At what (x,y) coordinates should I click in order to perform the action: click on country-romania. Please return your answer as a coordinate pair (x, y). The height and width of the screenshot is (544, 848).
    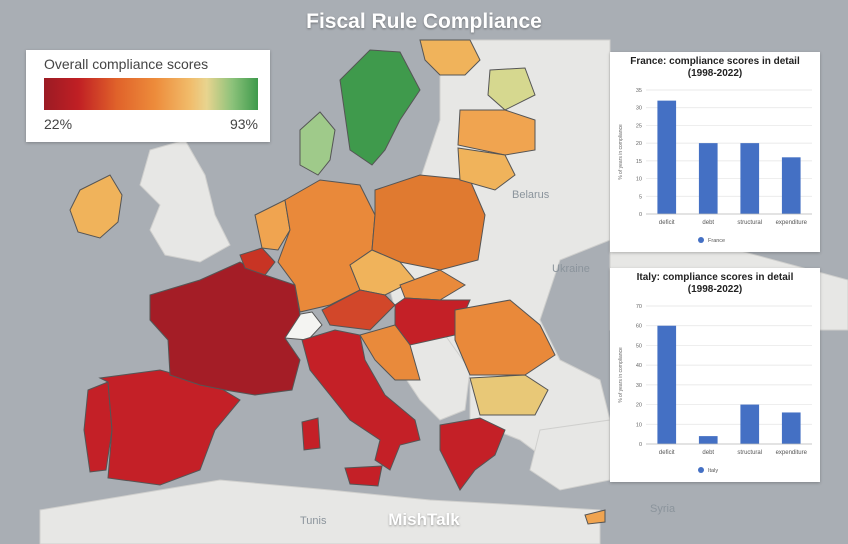
    Looking at the image, I should click on (505, 337).